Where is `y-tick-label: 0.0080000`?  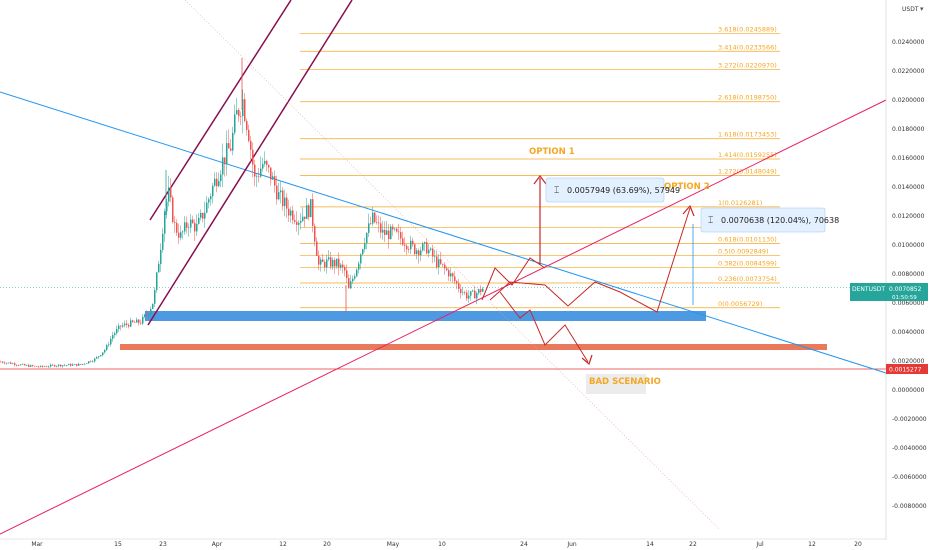
y-tick-label: 0.0080000 is located at coordinates (908, 274).